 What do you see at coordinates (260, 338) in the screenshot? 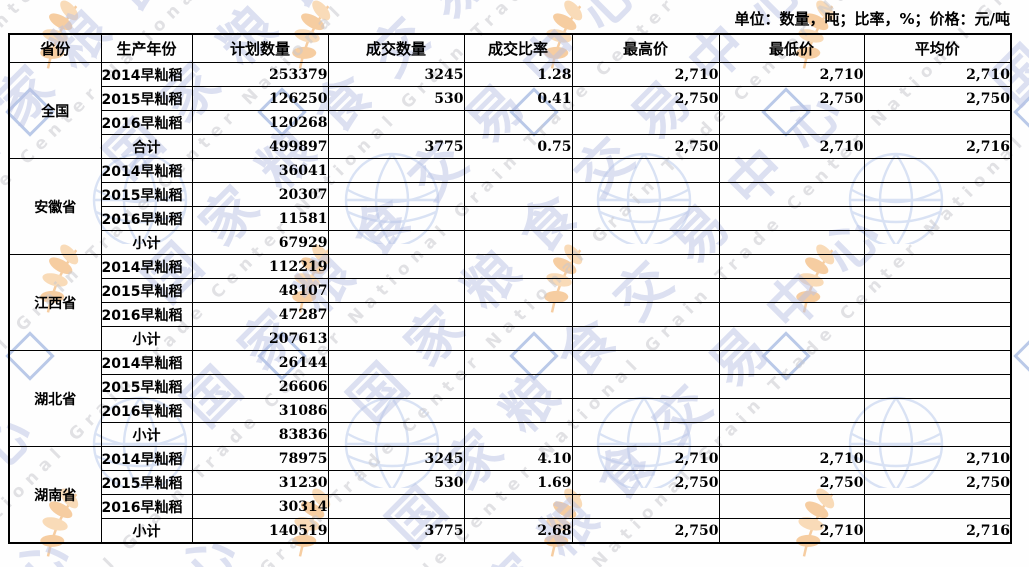
I see `plan-value-cell: 207613` at bounding box center [260, 338].